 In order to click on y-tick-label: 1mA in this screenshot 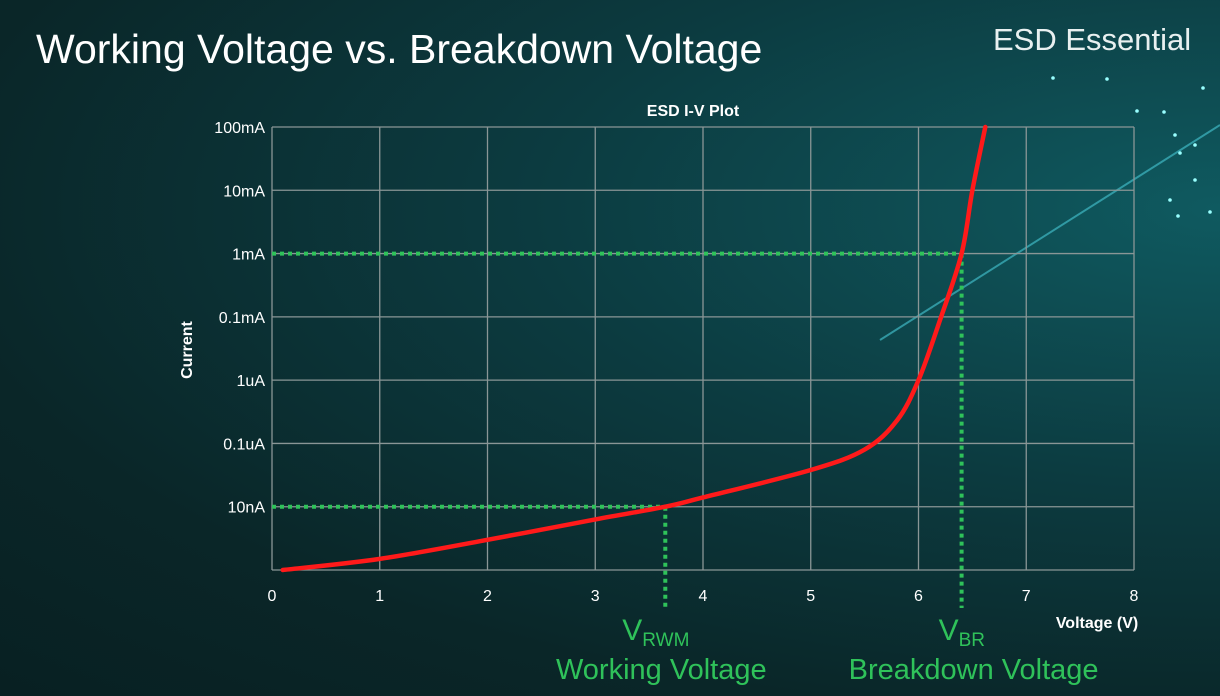, I will do `click(248, 255)`.